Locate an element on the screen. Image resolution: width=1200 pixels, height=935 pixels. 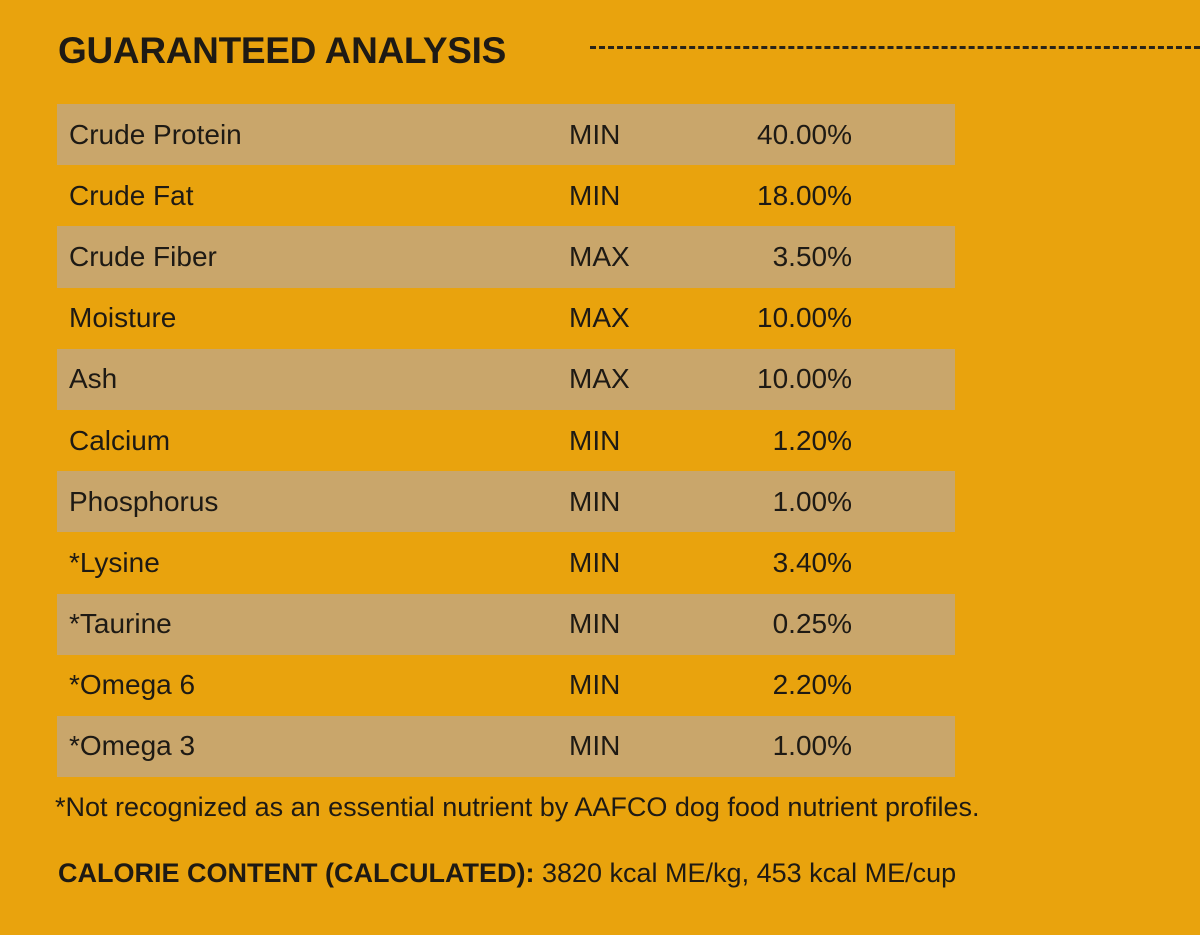
calorie-label: CALORIE CONTENT (CALCULATED): is located at coordinates (296, 873).